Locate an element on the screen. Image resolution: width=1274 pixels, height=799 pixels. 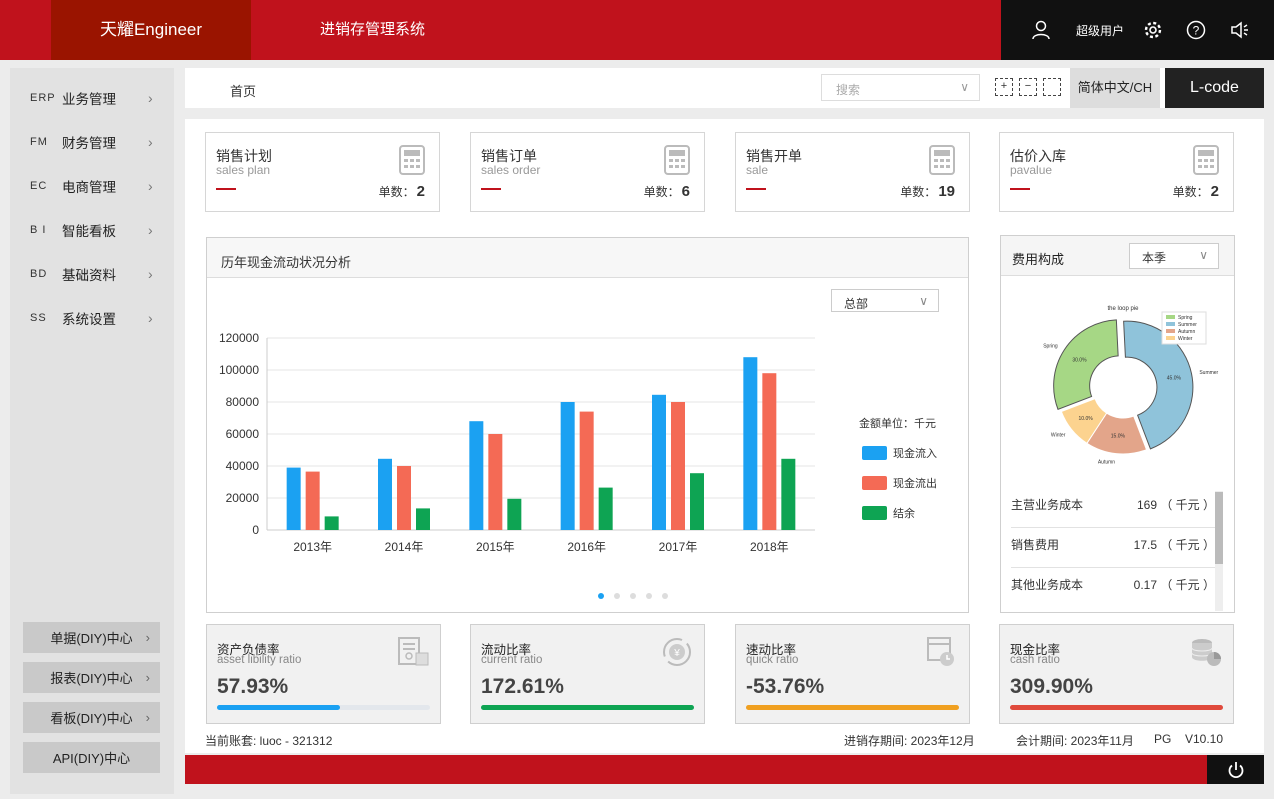
breadcrumb-home: 首页 is located at coordinates (243, 91).